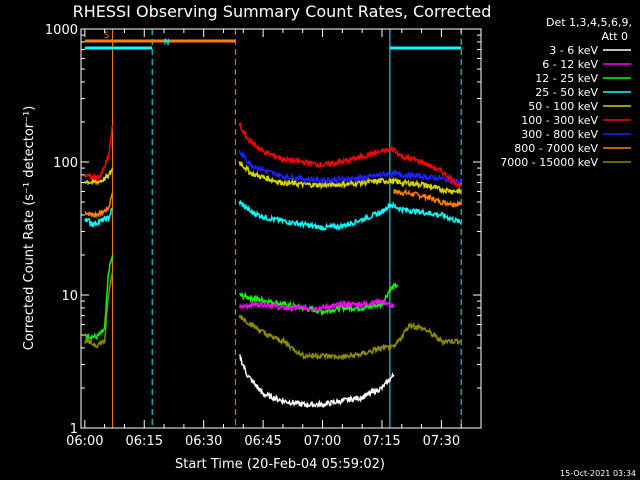 The width and height of the screenshot is (640, 480). Describe the element at coordinates (84, 441) in the screenshot. I see `x-tick-label: 06:00` at that location.